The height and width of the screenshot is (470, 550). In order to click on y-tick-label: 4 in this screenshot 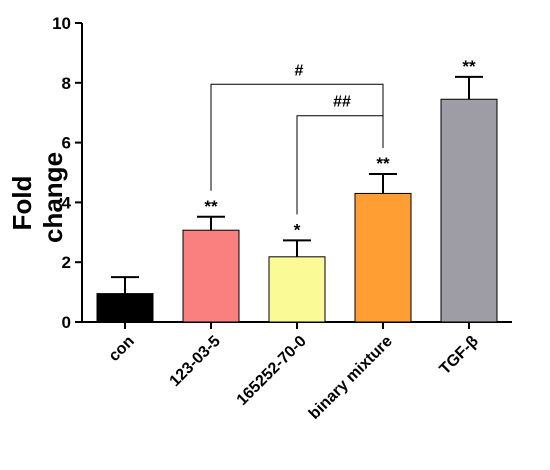, I will do `click(67, 202)`.